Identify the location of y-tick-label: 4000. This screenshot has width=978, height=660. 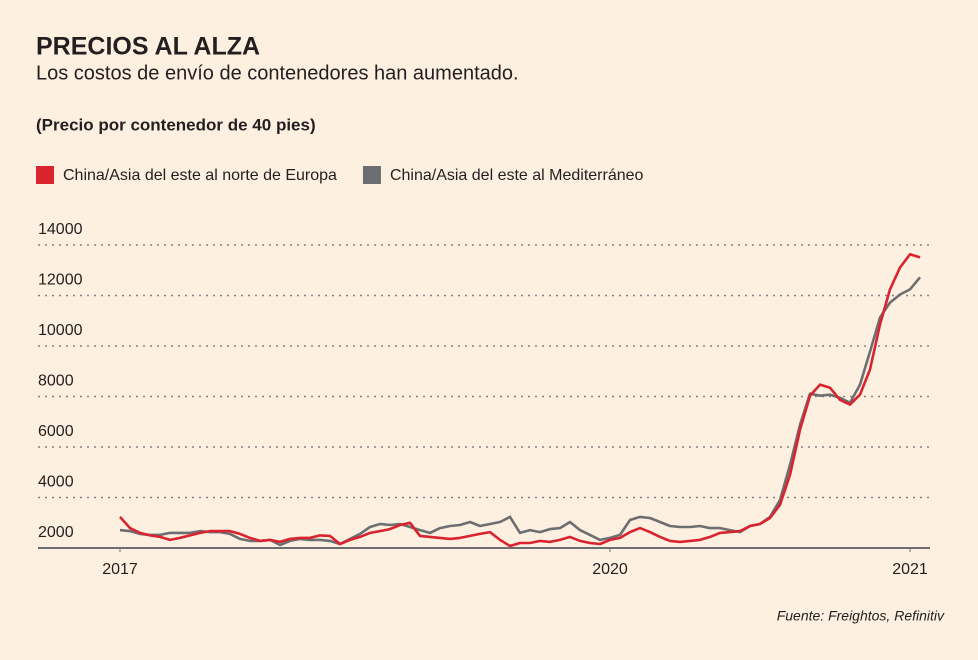
(56, 482).